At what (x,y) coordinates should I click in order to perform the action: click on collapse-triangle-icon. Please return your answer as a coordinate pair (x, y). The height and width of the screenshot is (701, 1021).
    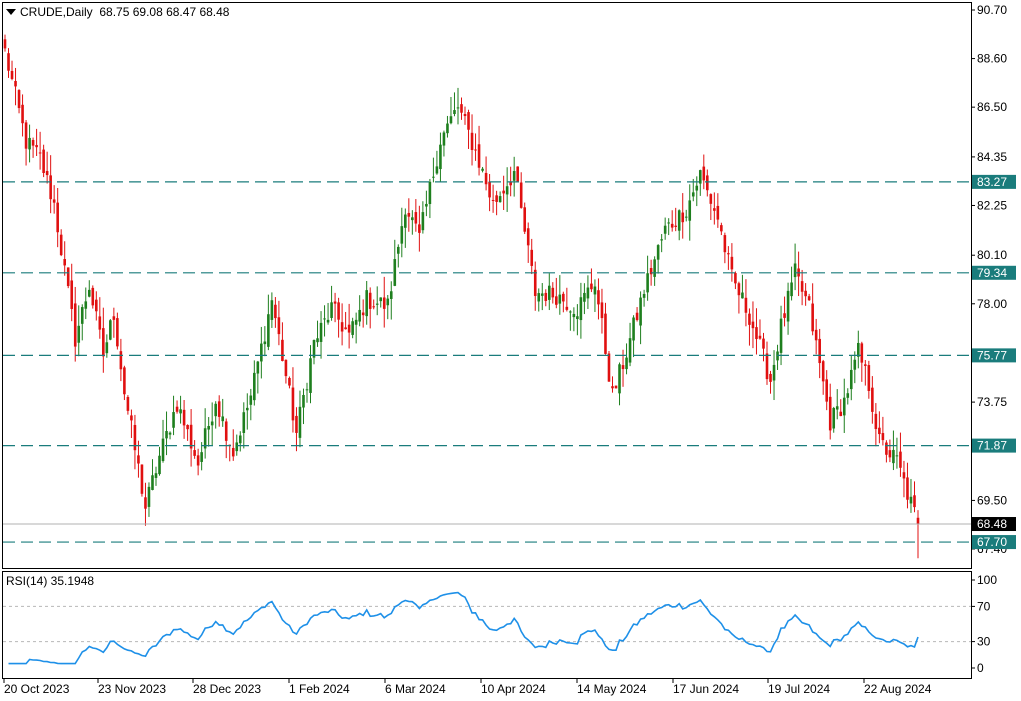
    Looking at the image, I should click on (11, 12).